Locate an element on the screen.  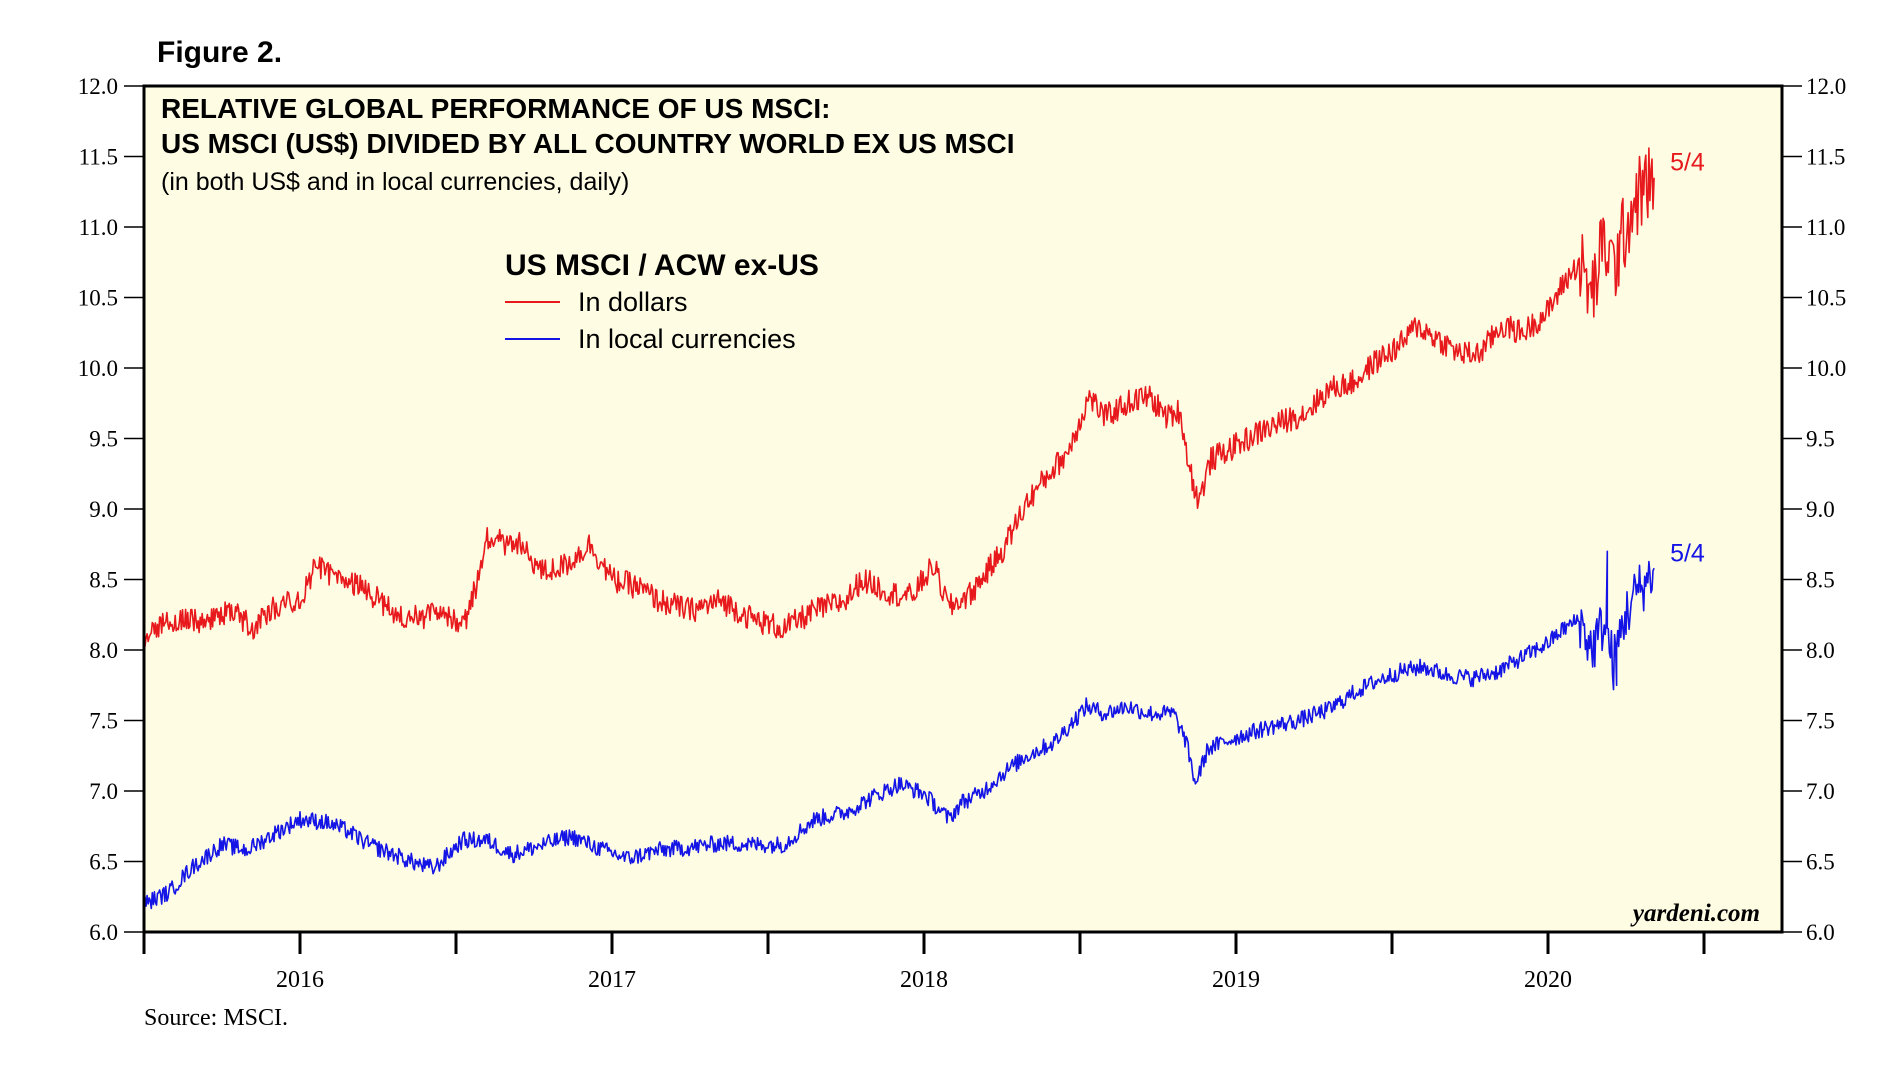
legend-label-dollars: In dollars is located at coordinates (633, 302).